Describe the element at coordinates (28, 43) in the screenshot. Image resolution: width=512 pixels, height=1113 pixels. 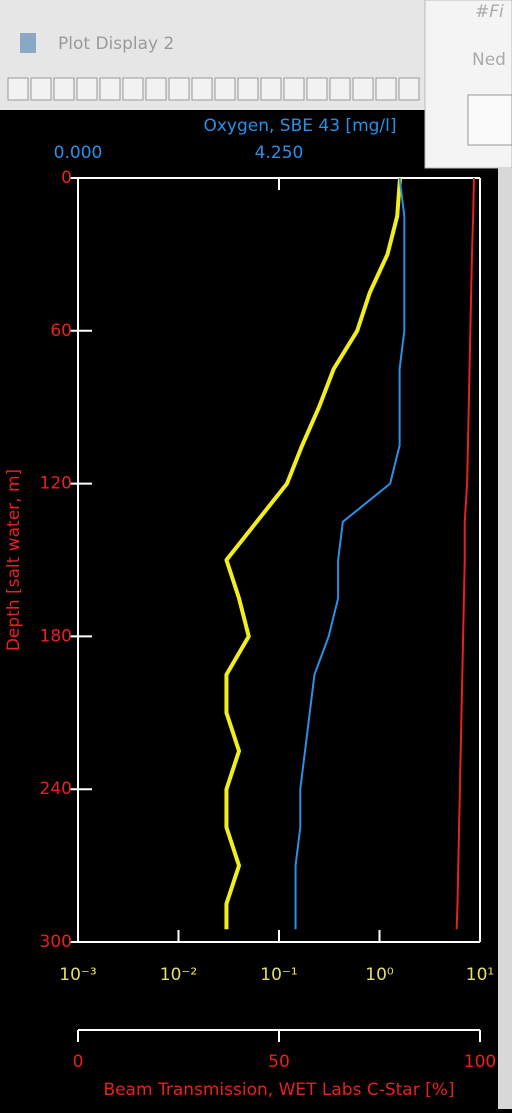
I see `window-icon` at that location.